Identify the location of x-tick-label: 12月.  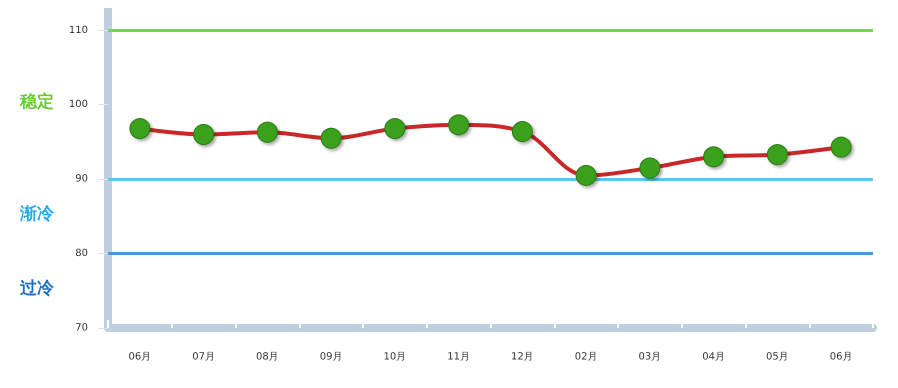
(522, 357).